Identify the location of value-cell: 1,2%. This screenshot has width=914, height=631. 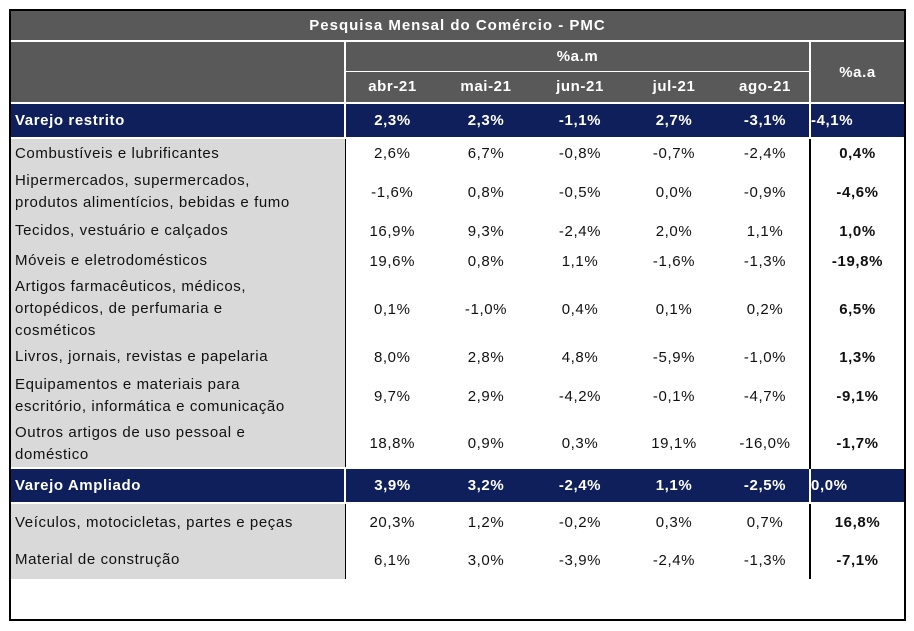
(486, 522).